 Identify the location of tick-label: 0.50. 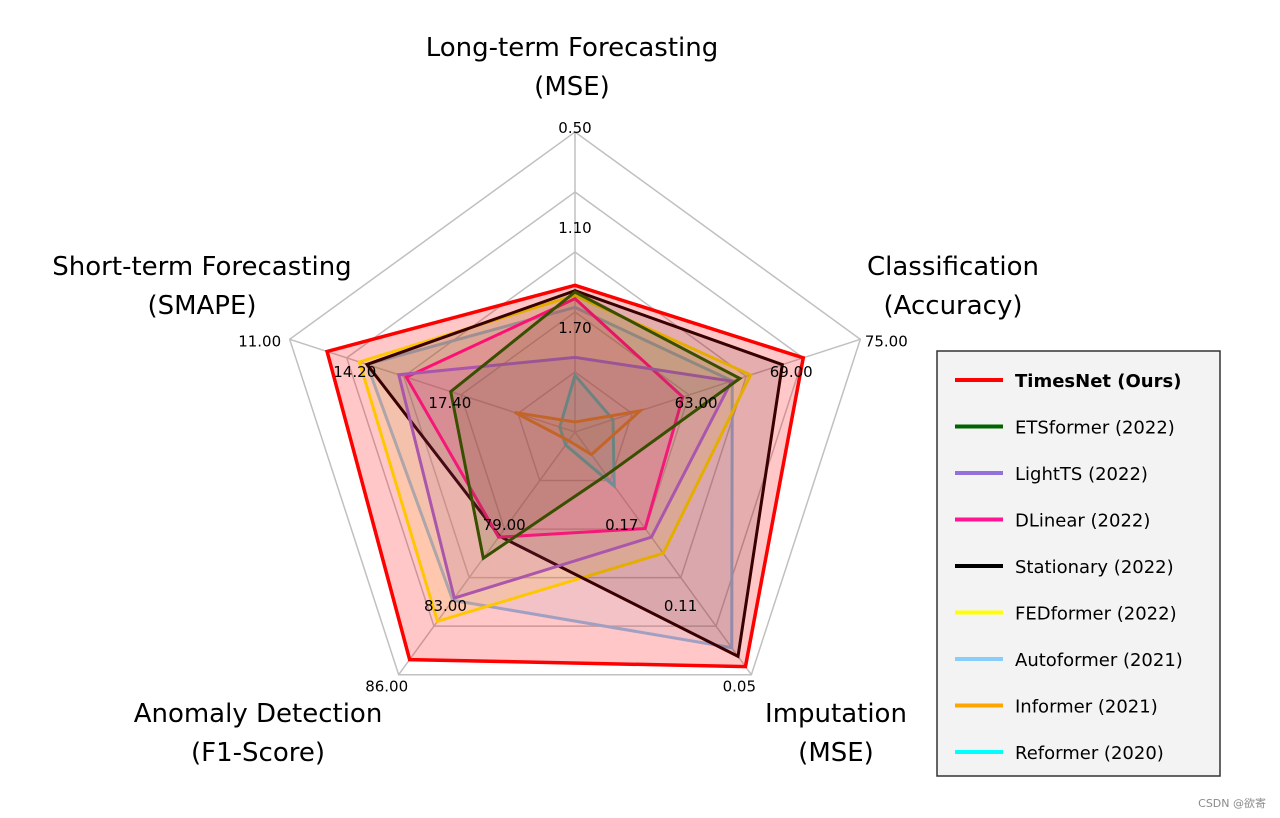
(574, 128).